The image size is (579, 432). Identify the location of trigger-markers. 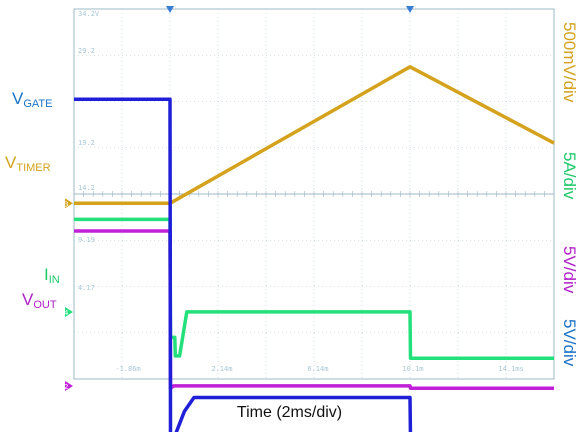
(290, 9).